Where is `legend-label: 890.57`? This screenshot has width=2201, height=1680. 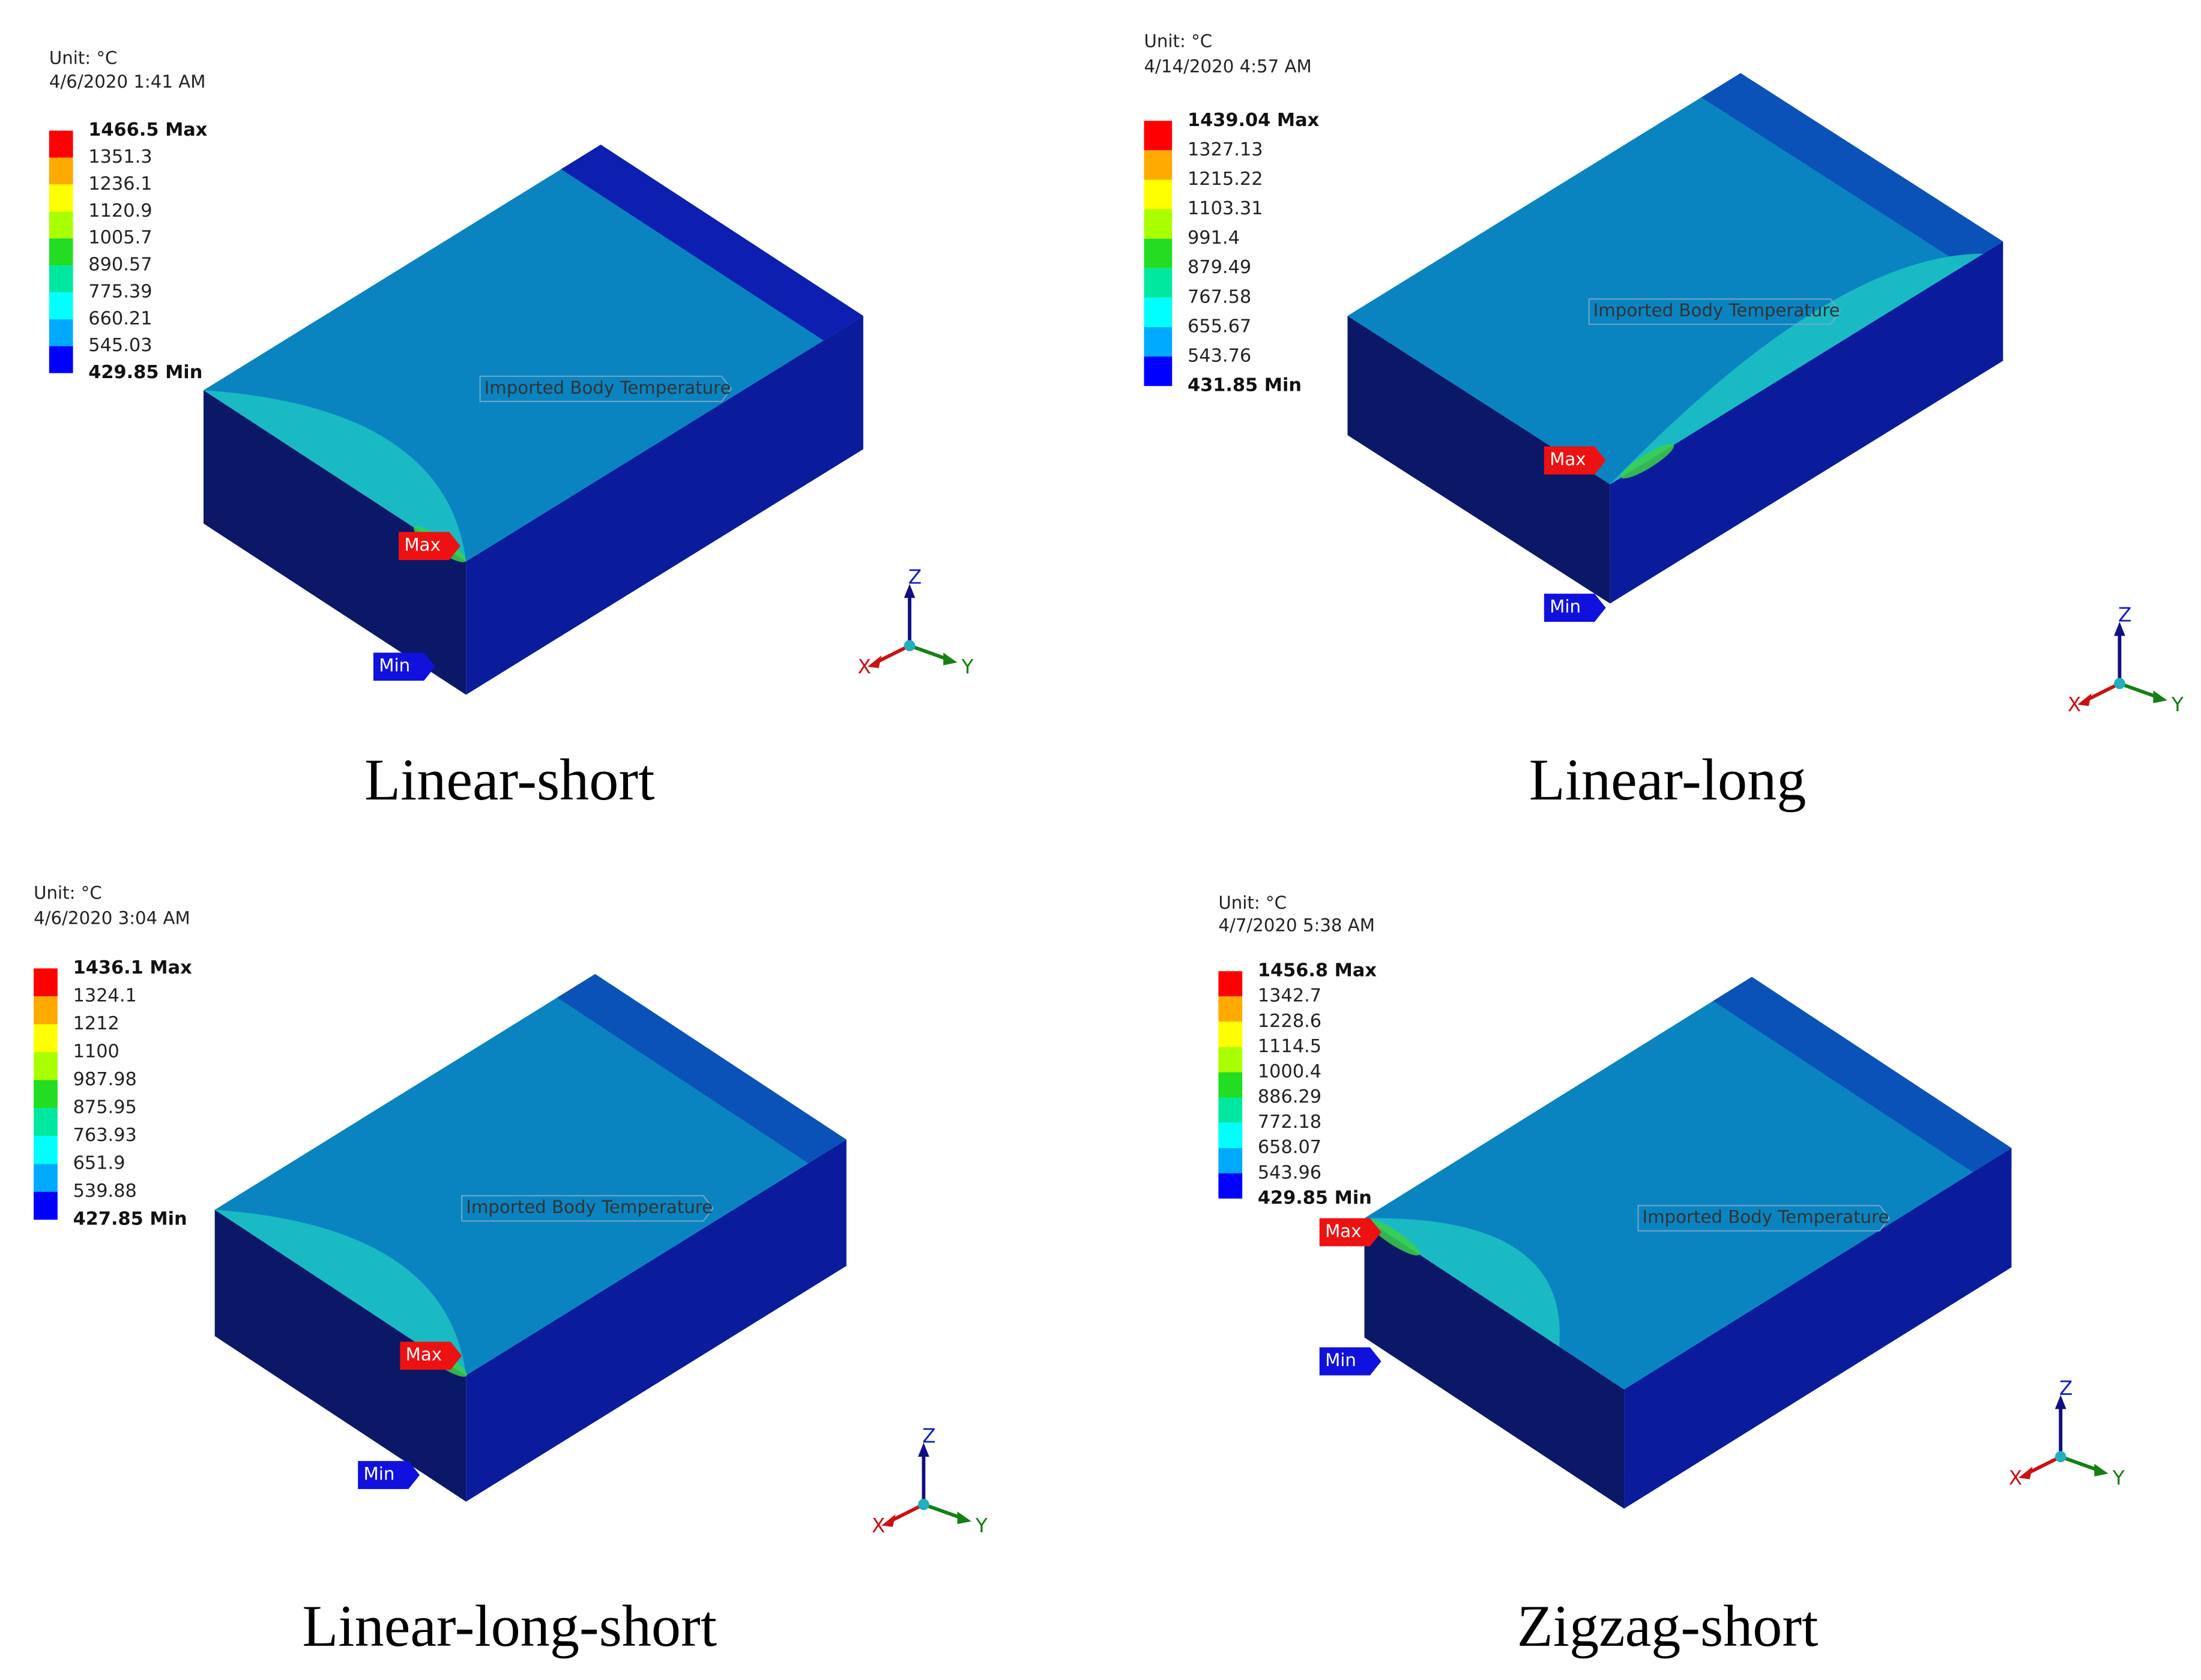 legend-label: 890.57 is located at coordinates (120, 264).